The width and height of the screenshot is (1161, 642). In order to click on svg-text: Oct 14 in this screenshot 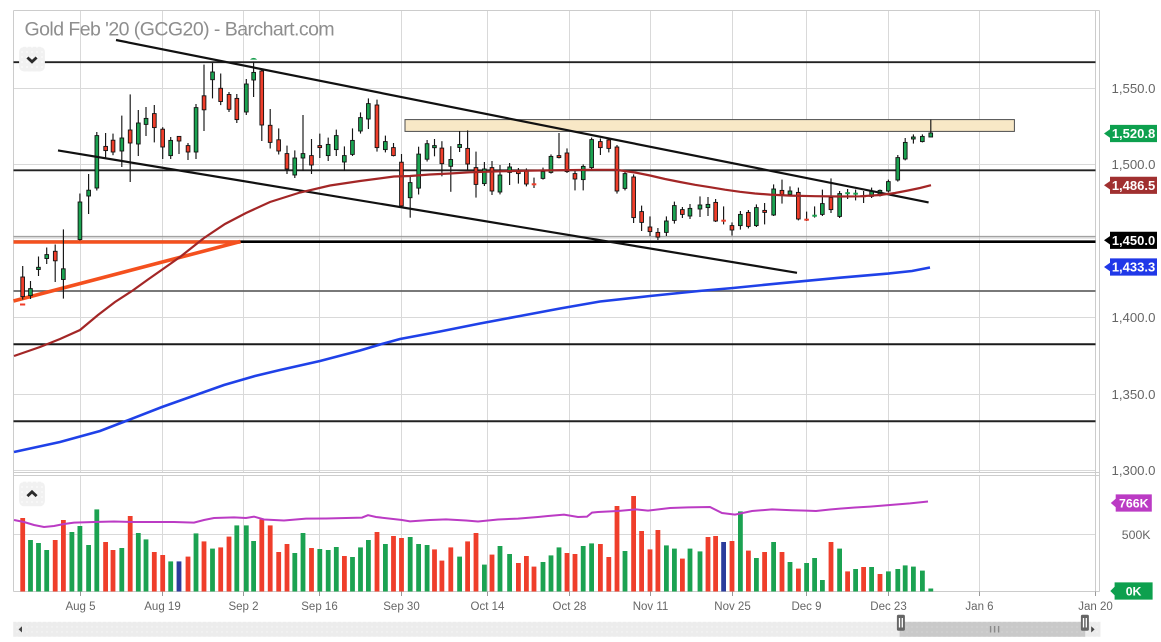, I will do `click(488, 607)`.